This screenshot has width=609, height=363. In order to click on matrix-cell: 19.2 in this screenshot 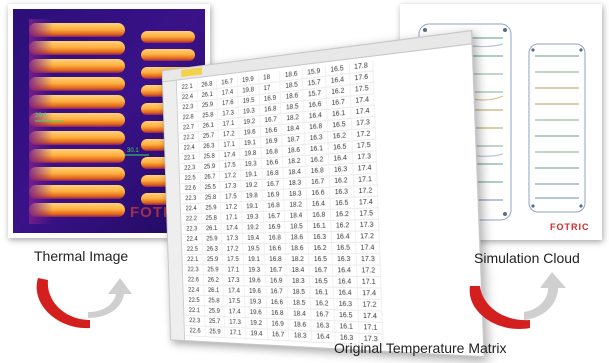, I will do `click(253, 227)`.